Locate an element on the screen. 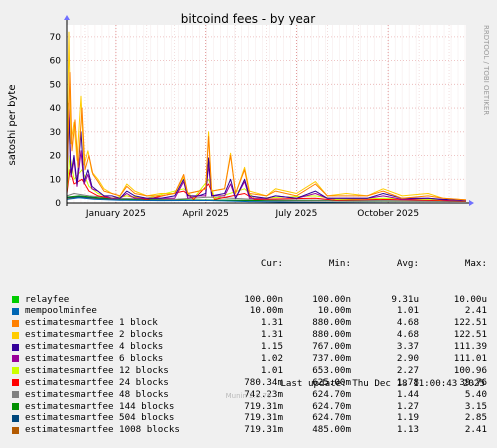 Image resolution: width=497 pixels, height=448 pixels. legend-row: relayfee 100.00n 100.00n 9.31u 10.00u is located at coordinates (252, 300).